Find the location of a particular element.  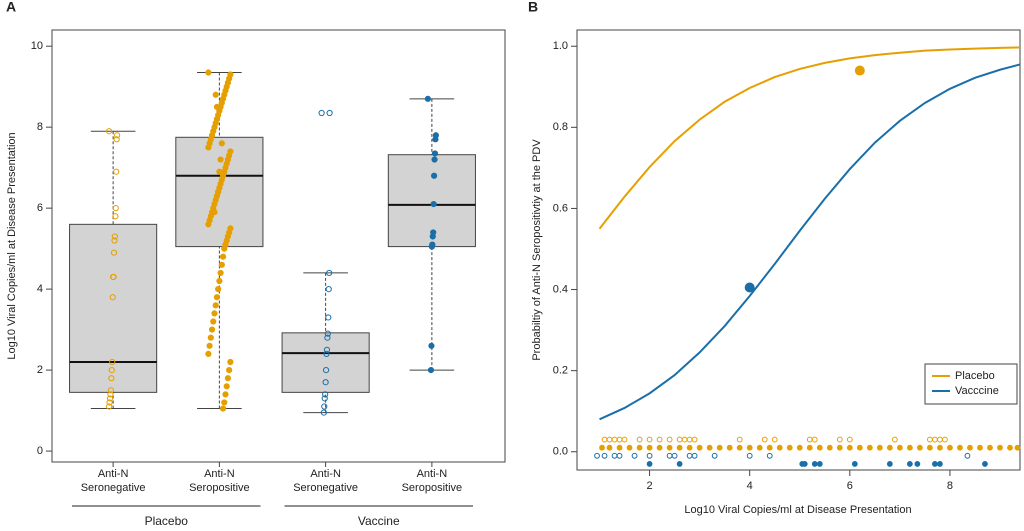

y-tick-label: 8 is located at coordinates (40, 127).